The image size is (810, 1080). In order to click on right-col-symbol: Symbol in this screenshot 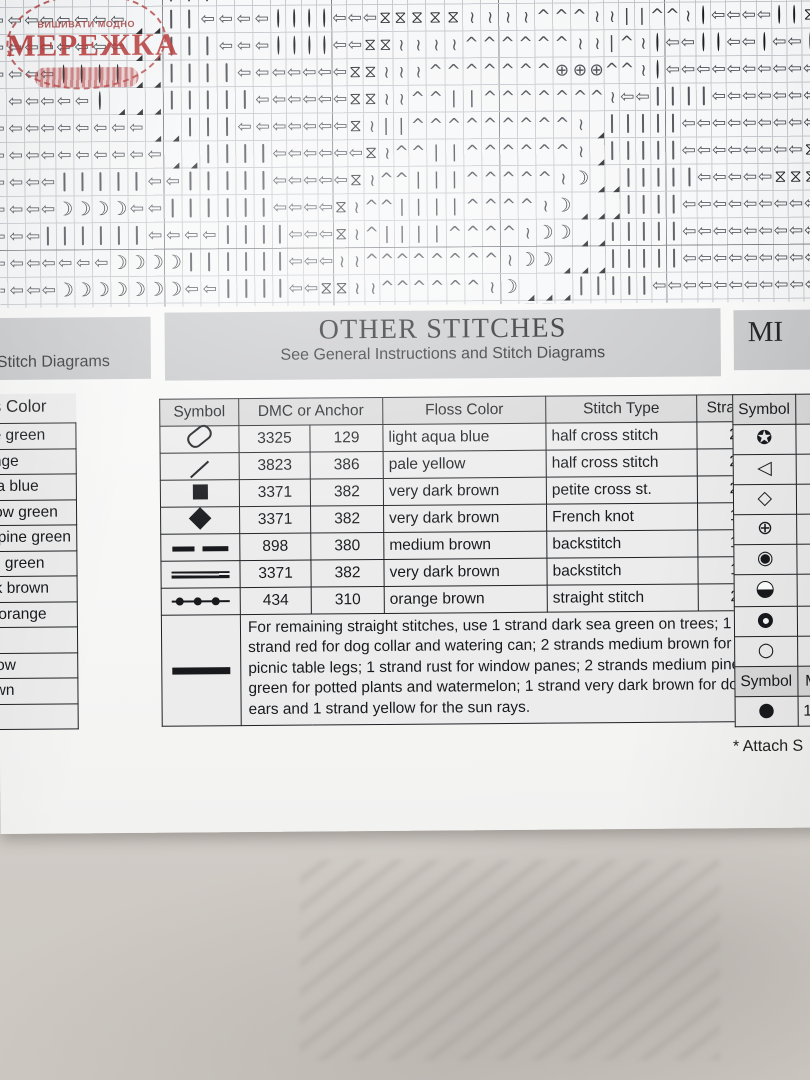, I will do `click(764, 409)`.